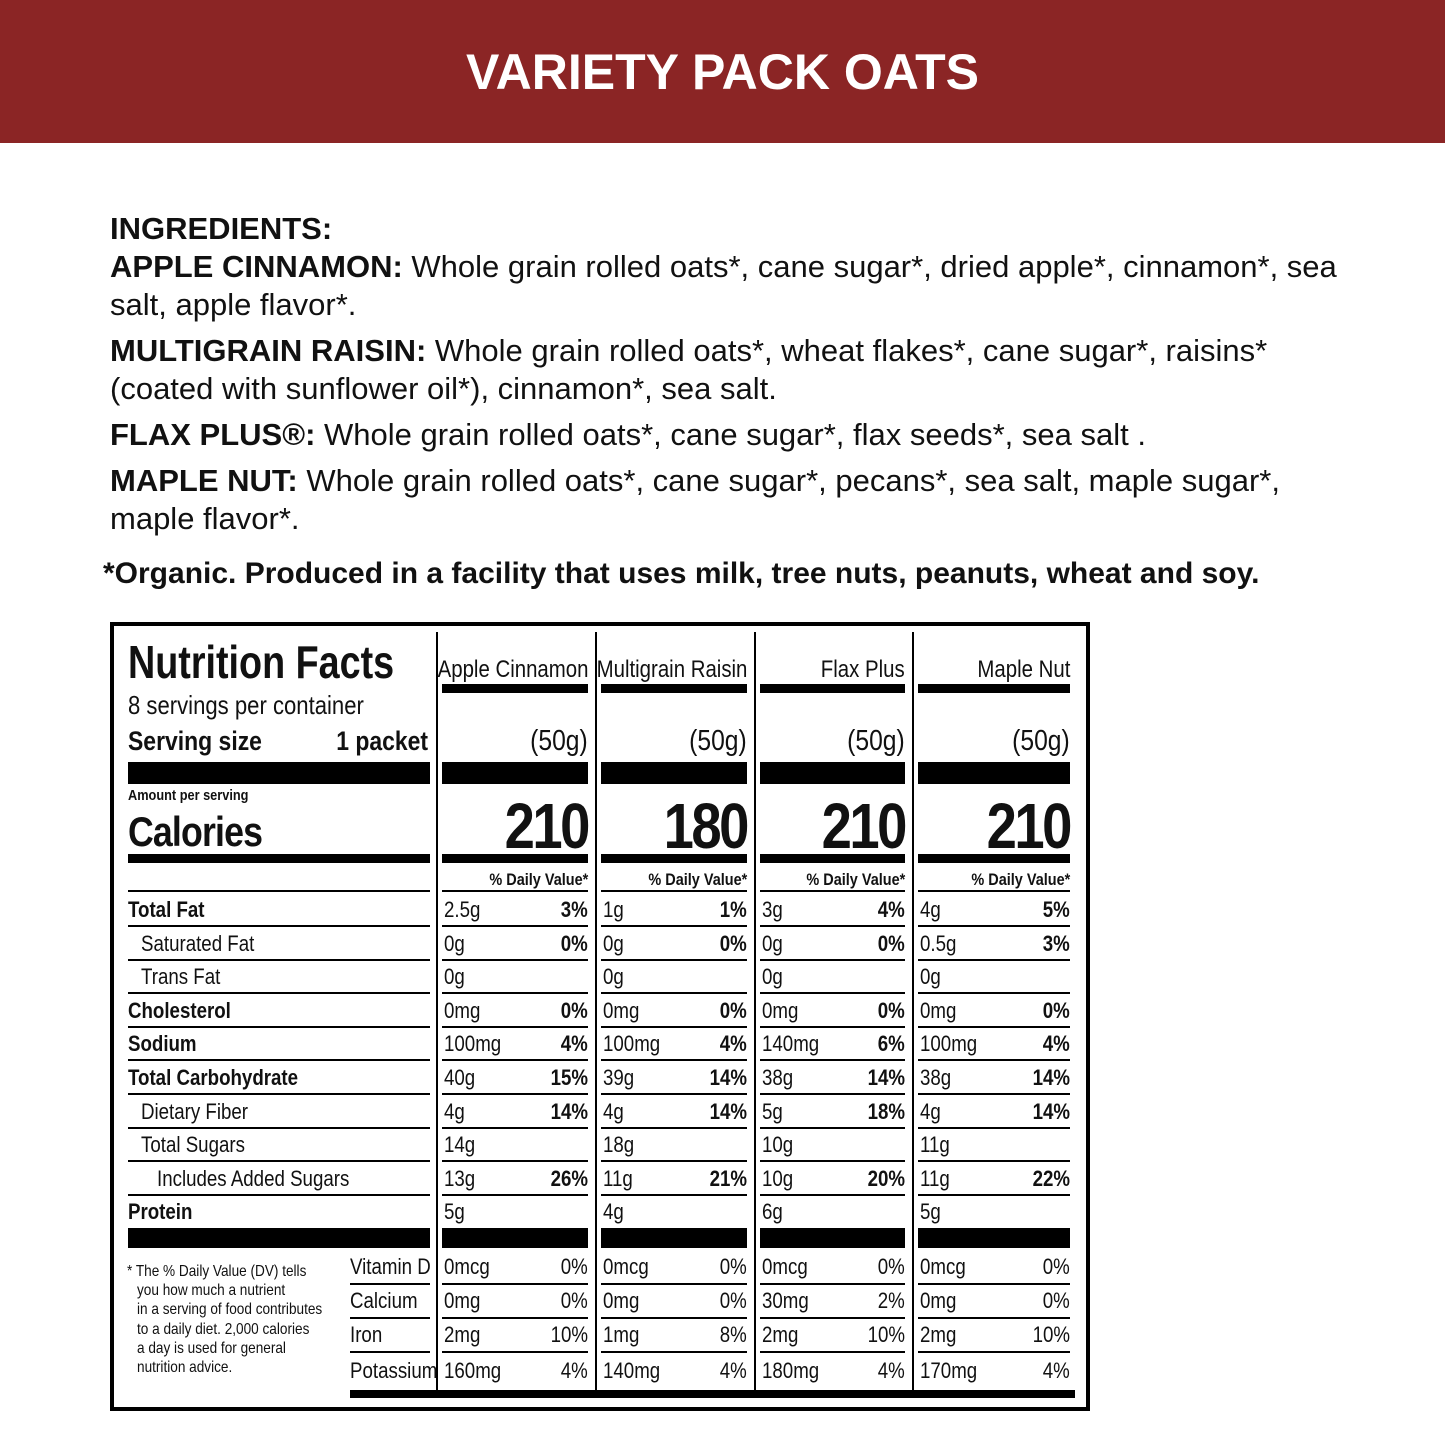  Describe the element at coordinates (949, 1370) in the screenshot. I see `vitamin-amount: 170mg` at that location.